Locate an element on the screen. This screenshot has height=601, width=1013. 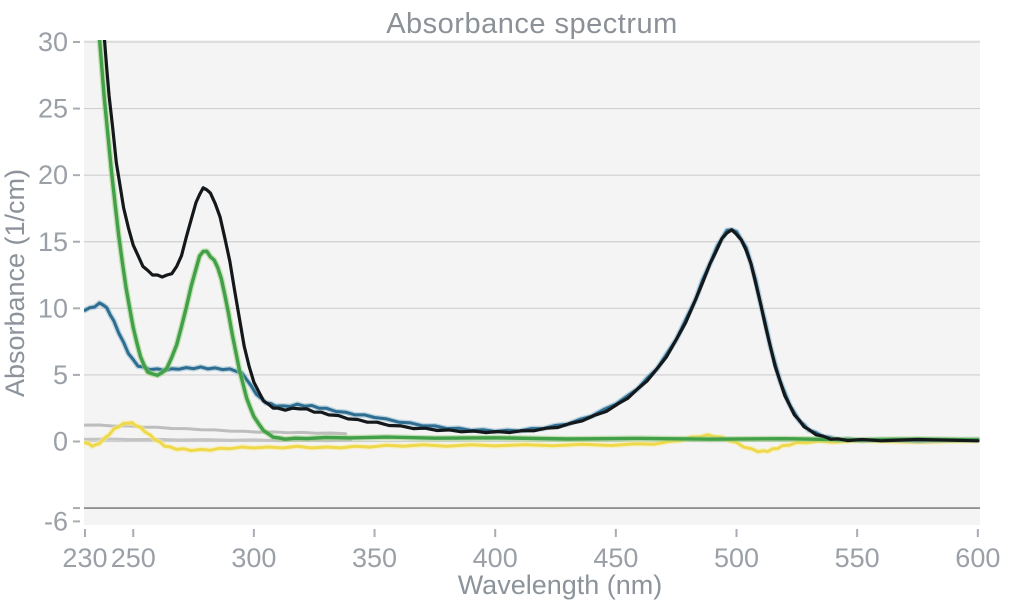
y-tick-label: 25 is located at coordinates (53, 109).